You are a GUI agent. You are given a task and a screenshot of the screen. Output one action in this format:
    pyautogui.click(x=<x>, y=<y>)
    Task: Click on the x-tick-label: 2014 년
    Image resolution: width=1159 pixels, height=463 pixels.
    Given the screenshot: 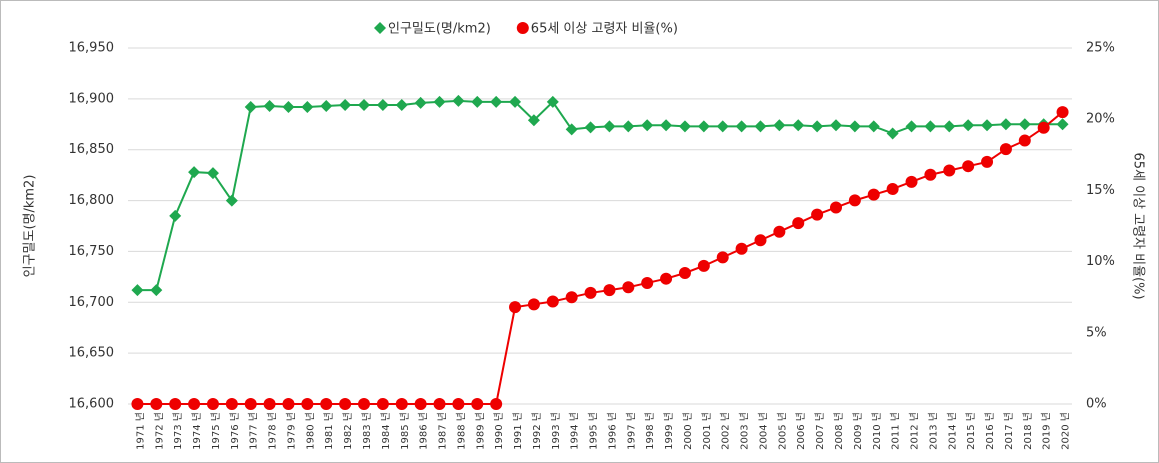 What is the action you would take?
    pyautogui.click(x=952, y=431)
    